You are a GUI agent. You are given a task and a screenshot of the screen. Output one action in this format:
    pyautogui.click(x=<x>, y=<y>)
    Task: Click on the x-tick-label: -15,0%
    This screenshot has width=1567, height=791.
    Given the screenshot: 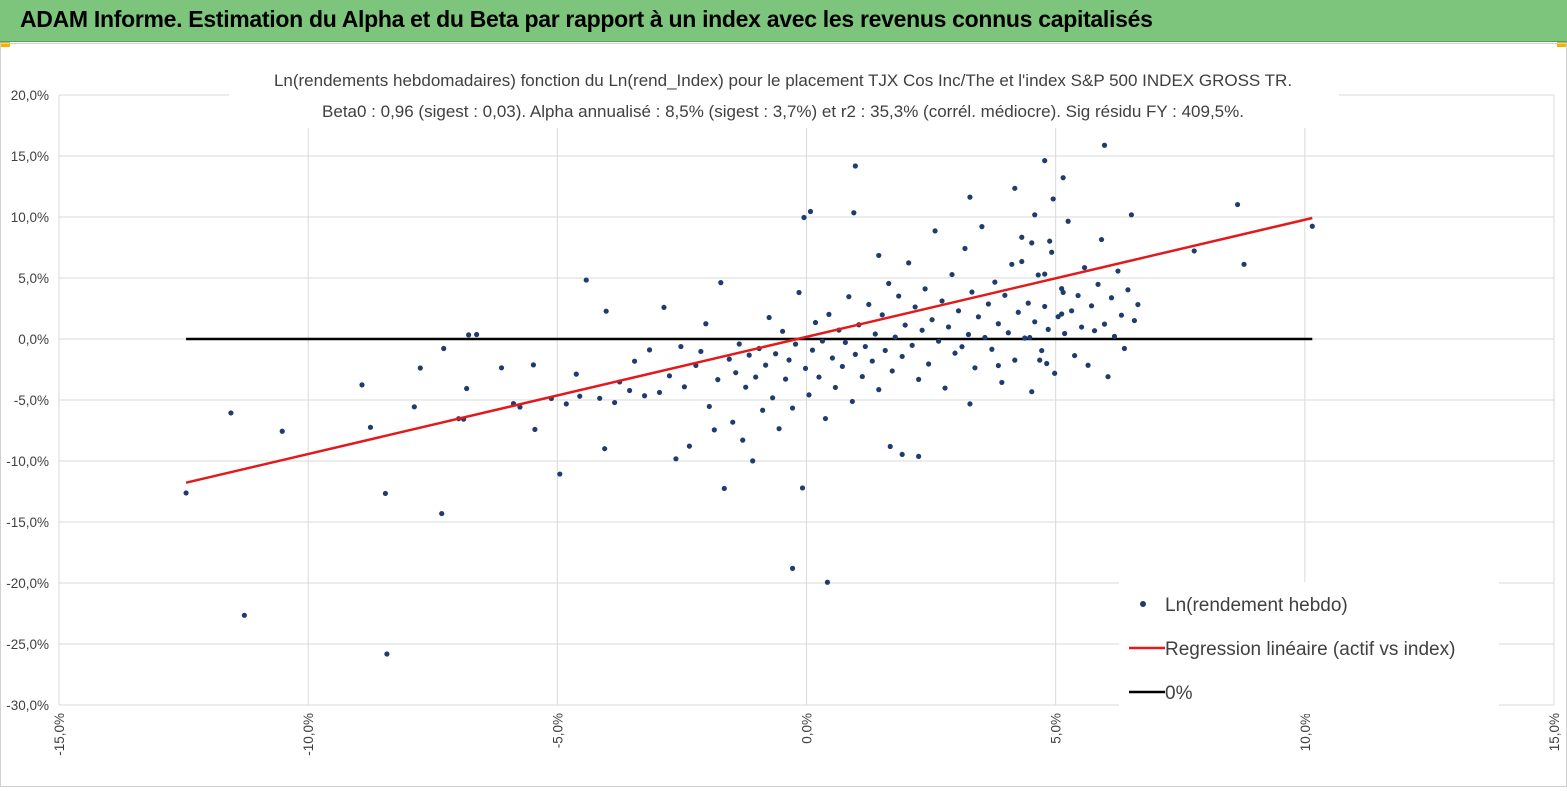 What is the action you would take?
    pyautogui.click(x=59, y=734)
    